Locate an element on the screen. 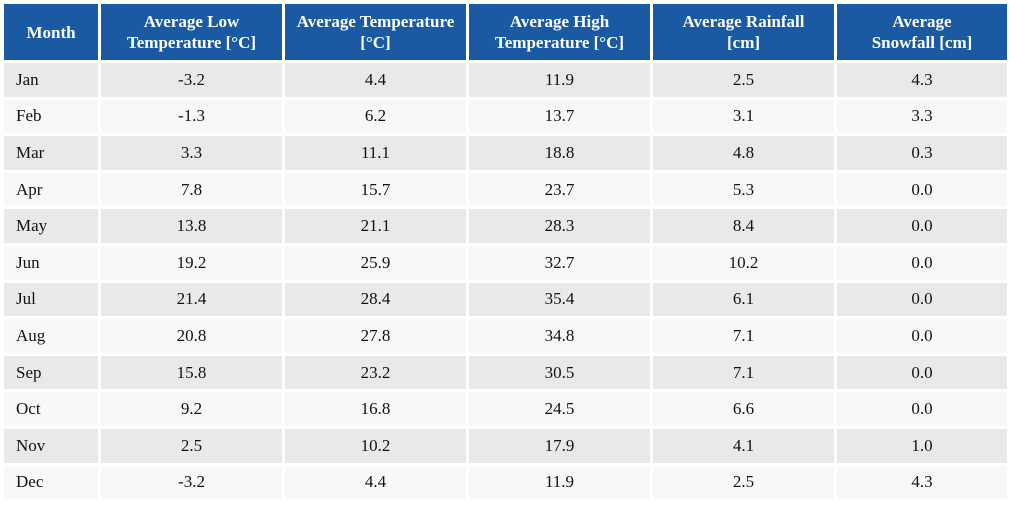 Image resolution: width=1009 pixels, height=519 pixels. value-cell: 16.8 is located at coordinates (375, 409).